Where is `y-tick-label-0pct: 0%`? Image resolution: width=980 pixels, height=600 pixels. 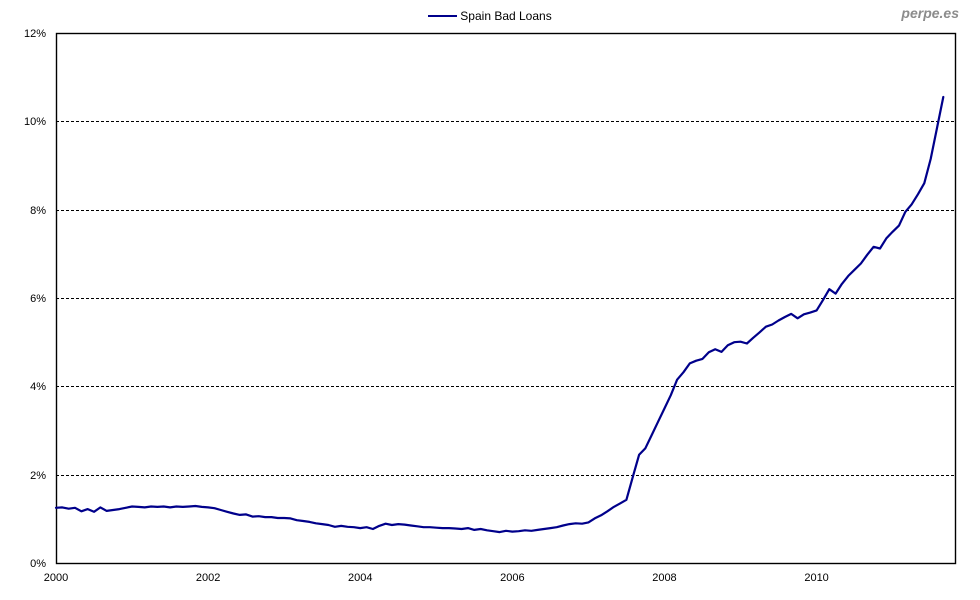 y-tick-label-0pct: 0% is located at coordinates (38, 564).